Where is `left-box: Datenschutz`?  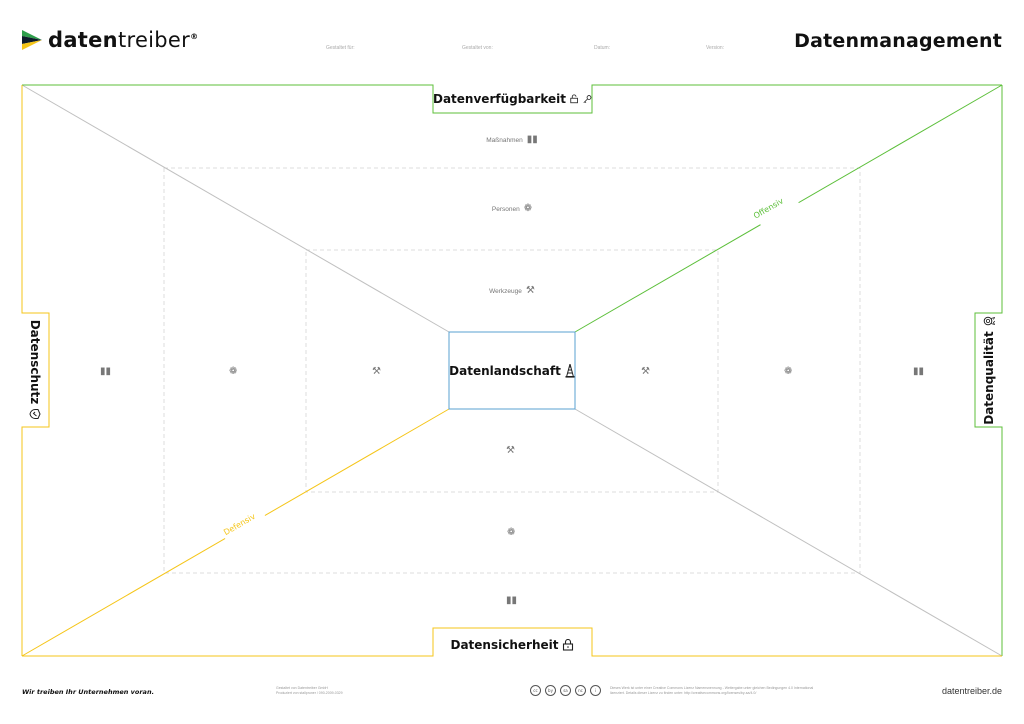
left-box: Datenschutz is located at coordinates (35, 370).